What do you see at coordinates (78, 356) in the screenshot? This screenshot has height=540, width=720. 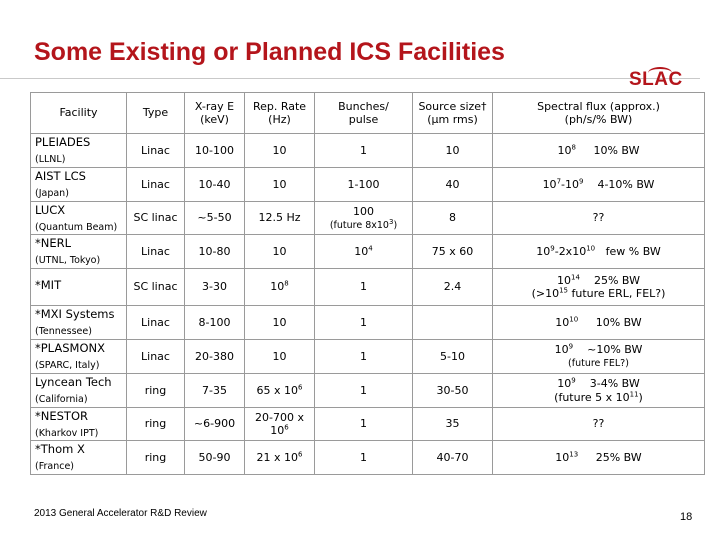 I see `facility-cell: *PLASMONX (SPARC, Italy)` at bounding box center [78, 356].